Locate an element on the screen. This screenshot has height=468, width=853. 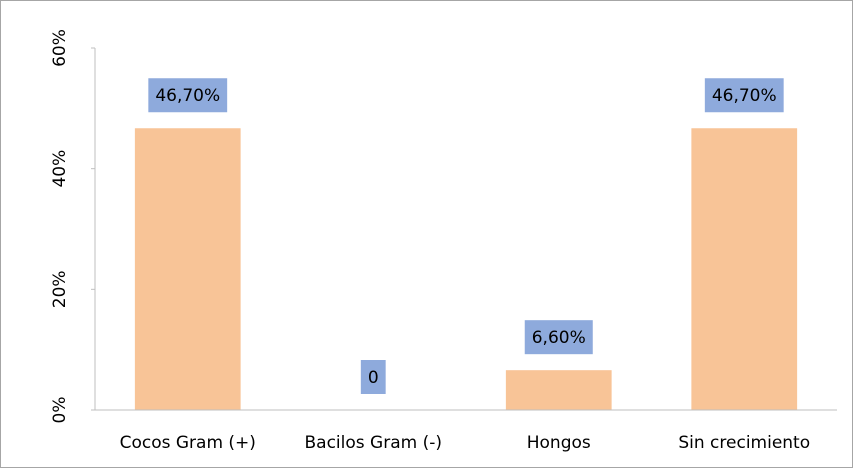
data-label: 0 is located at coordinates (373, 378).